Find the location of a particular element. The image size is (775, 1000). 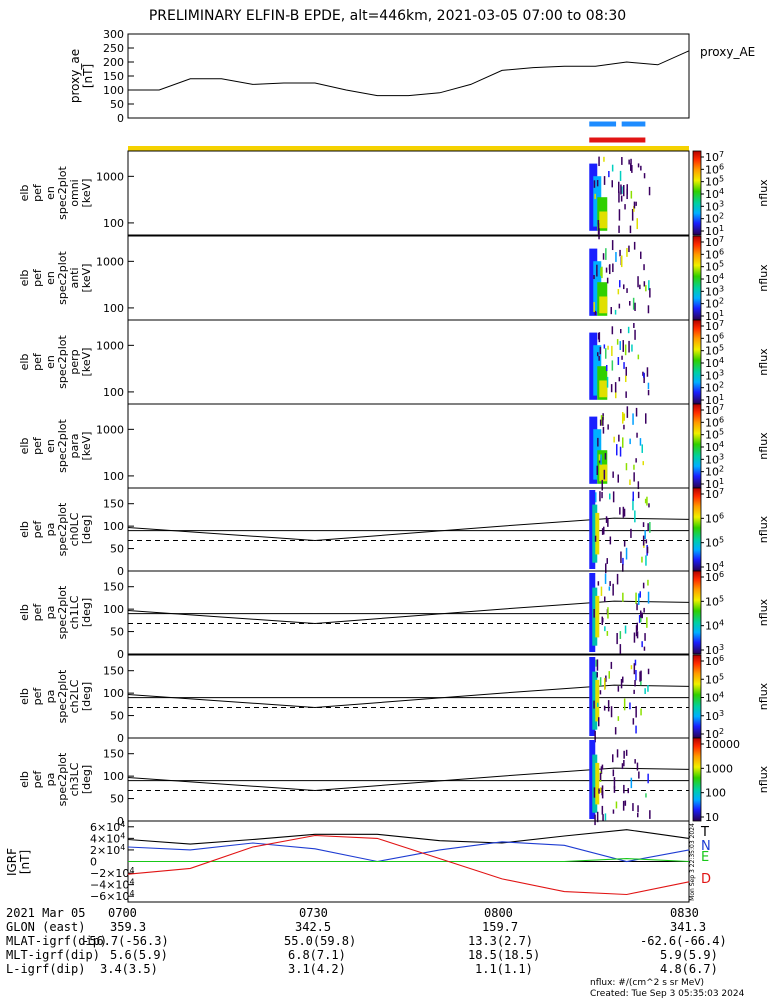

loss-cone-curve is located at coordinates (408, 612).